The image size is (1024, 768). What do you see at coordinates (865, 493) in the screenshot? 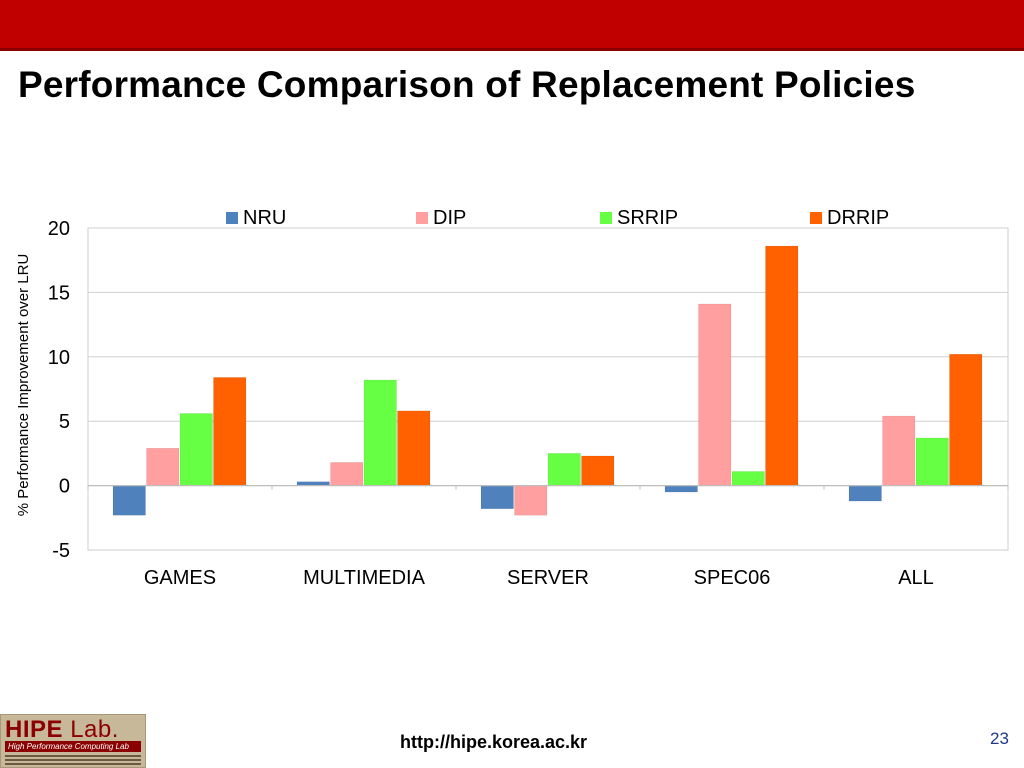
I see `bar-nru-all` at bounding box center [865, 493].